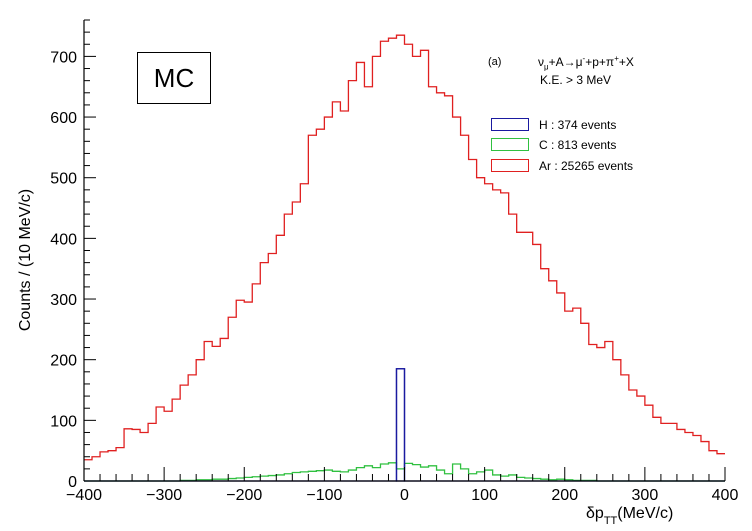 Image resolution: width=752 pixels, height=531 pixels. What do you see at coordinates (725, 495) in the screenshot?
I see `x-tick-label: 400` at bounding box center [725, 495].